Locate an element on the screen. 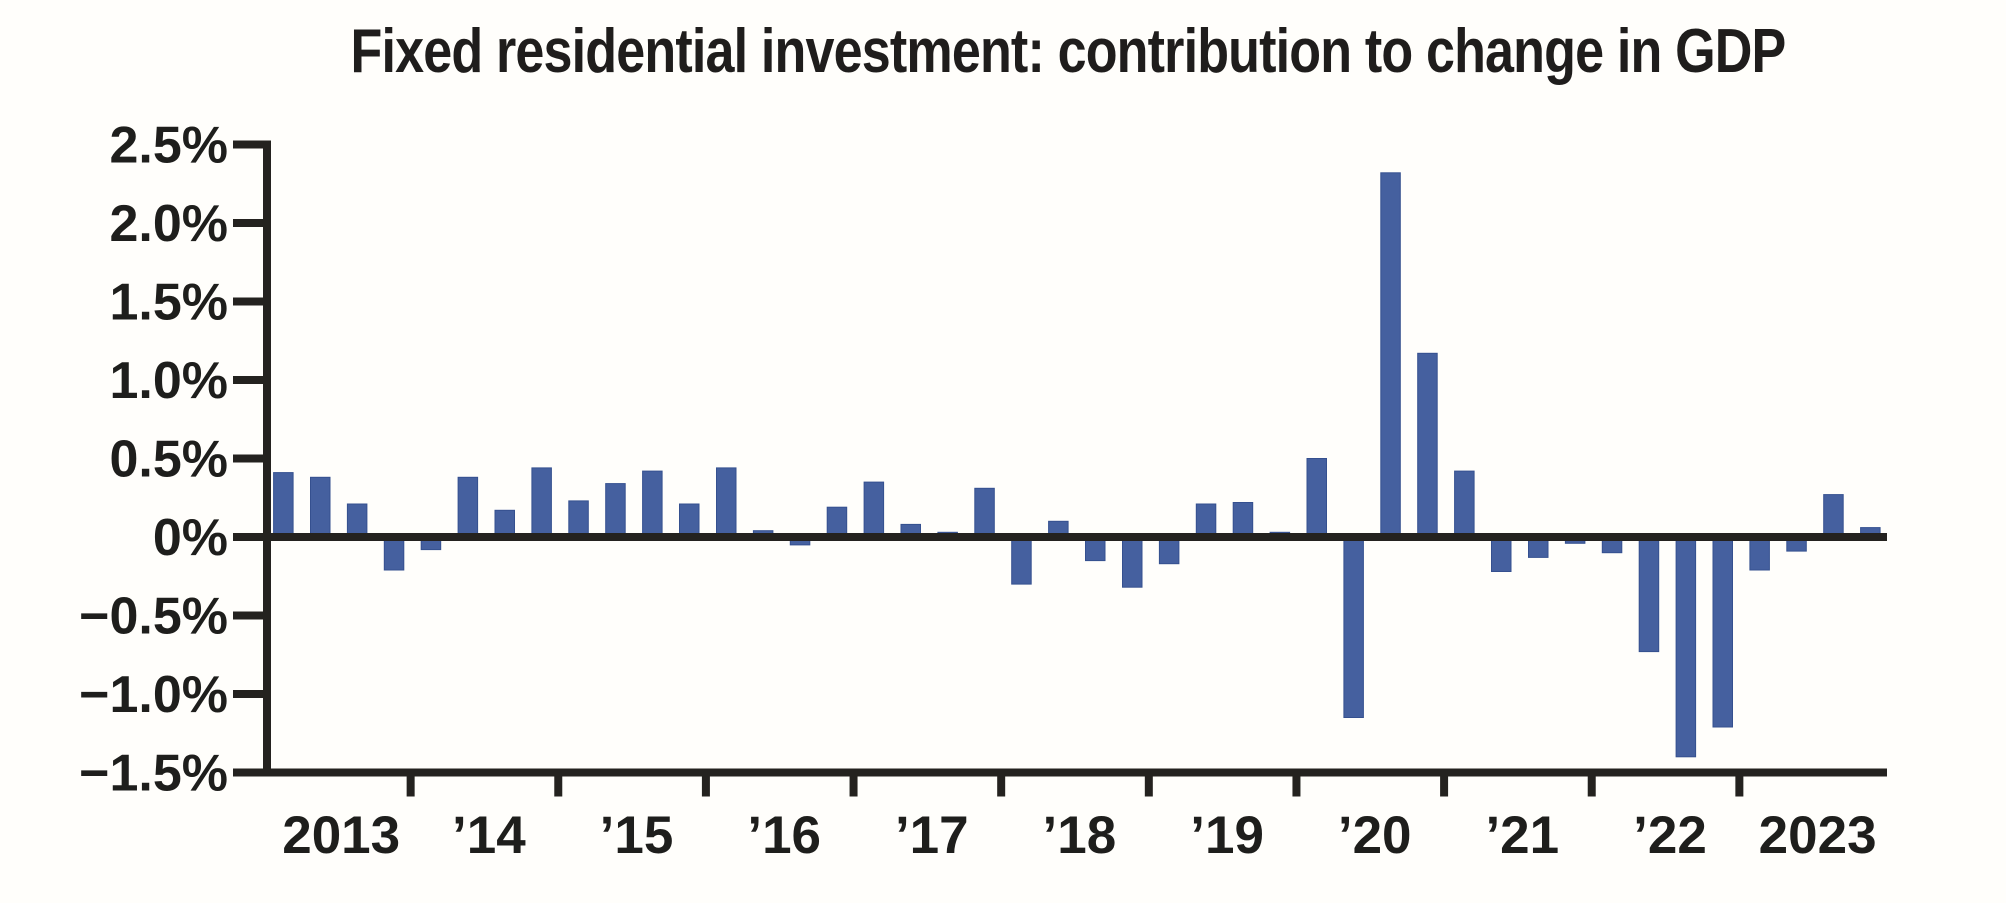  x-year-label: 2013 is located at coordinates (341, 835).